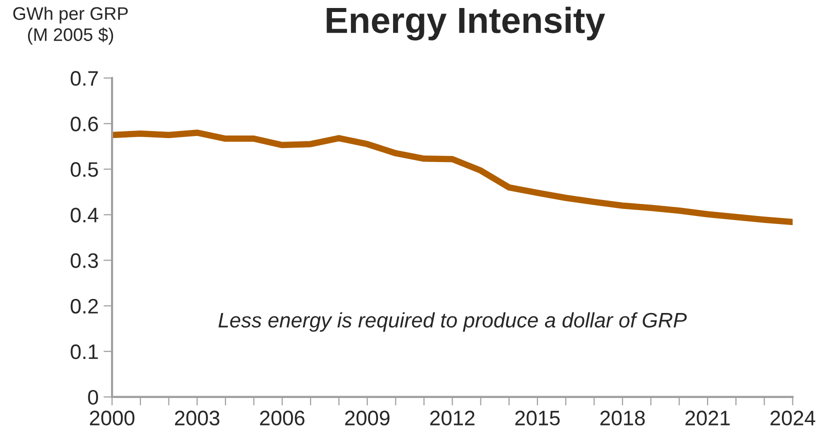  What do you see at coordinates (452, 322) in the screenshot?
I see `annotation: Less energy is required to produce a dollar of GRP` at bounding box center [452, 322].